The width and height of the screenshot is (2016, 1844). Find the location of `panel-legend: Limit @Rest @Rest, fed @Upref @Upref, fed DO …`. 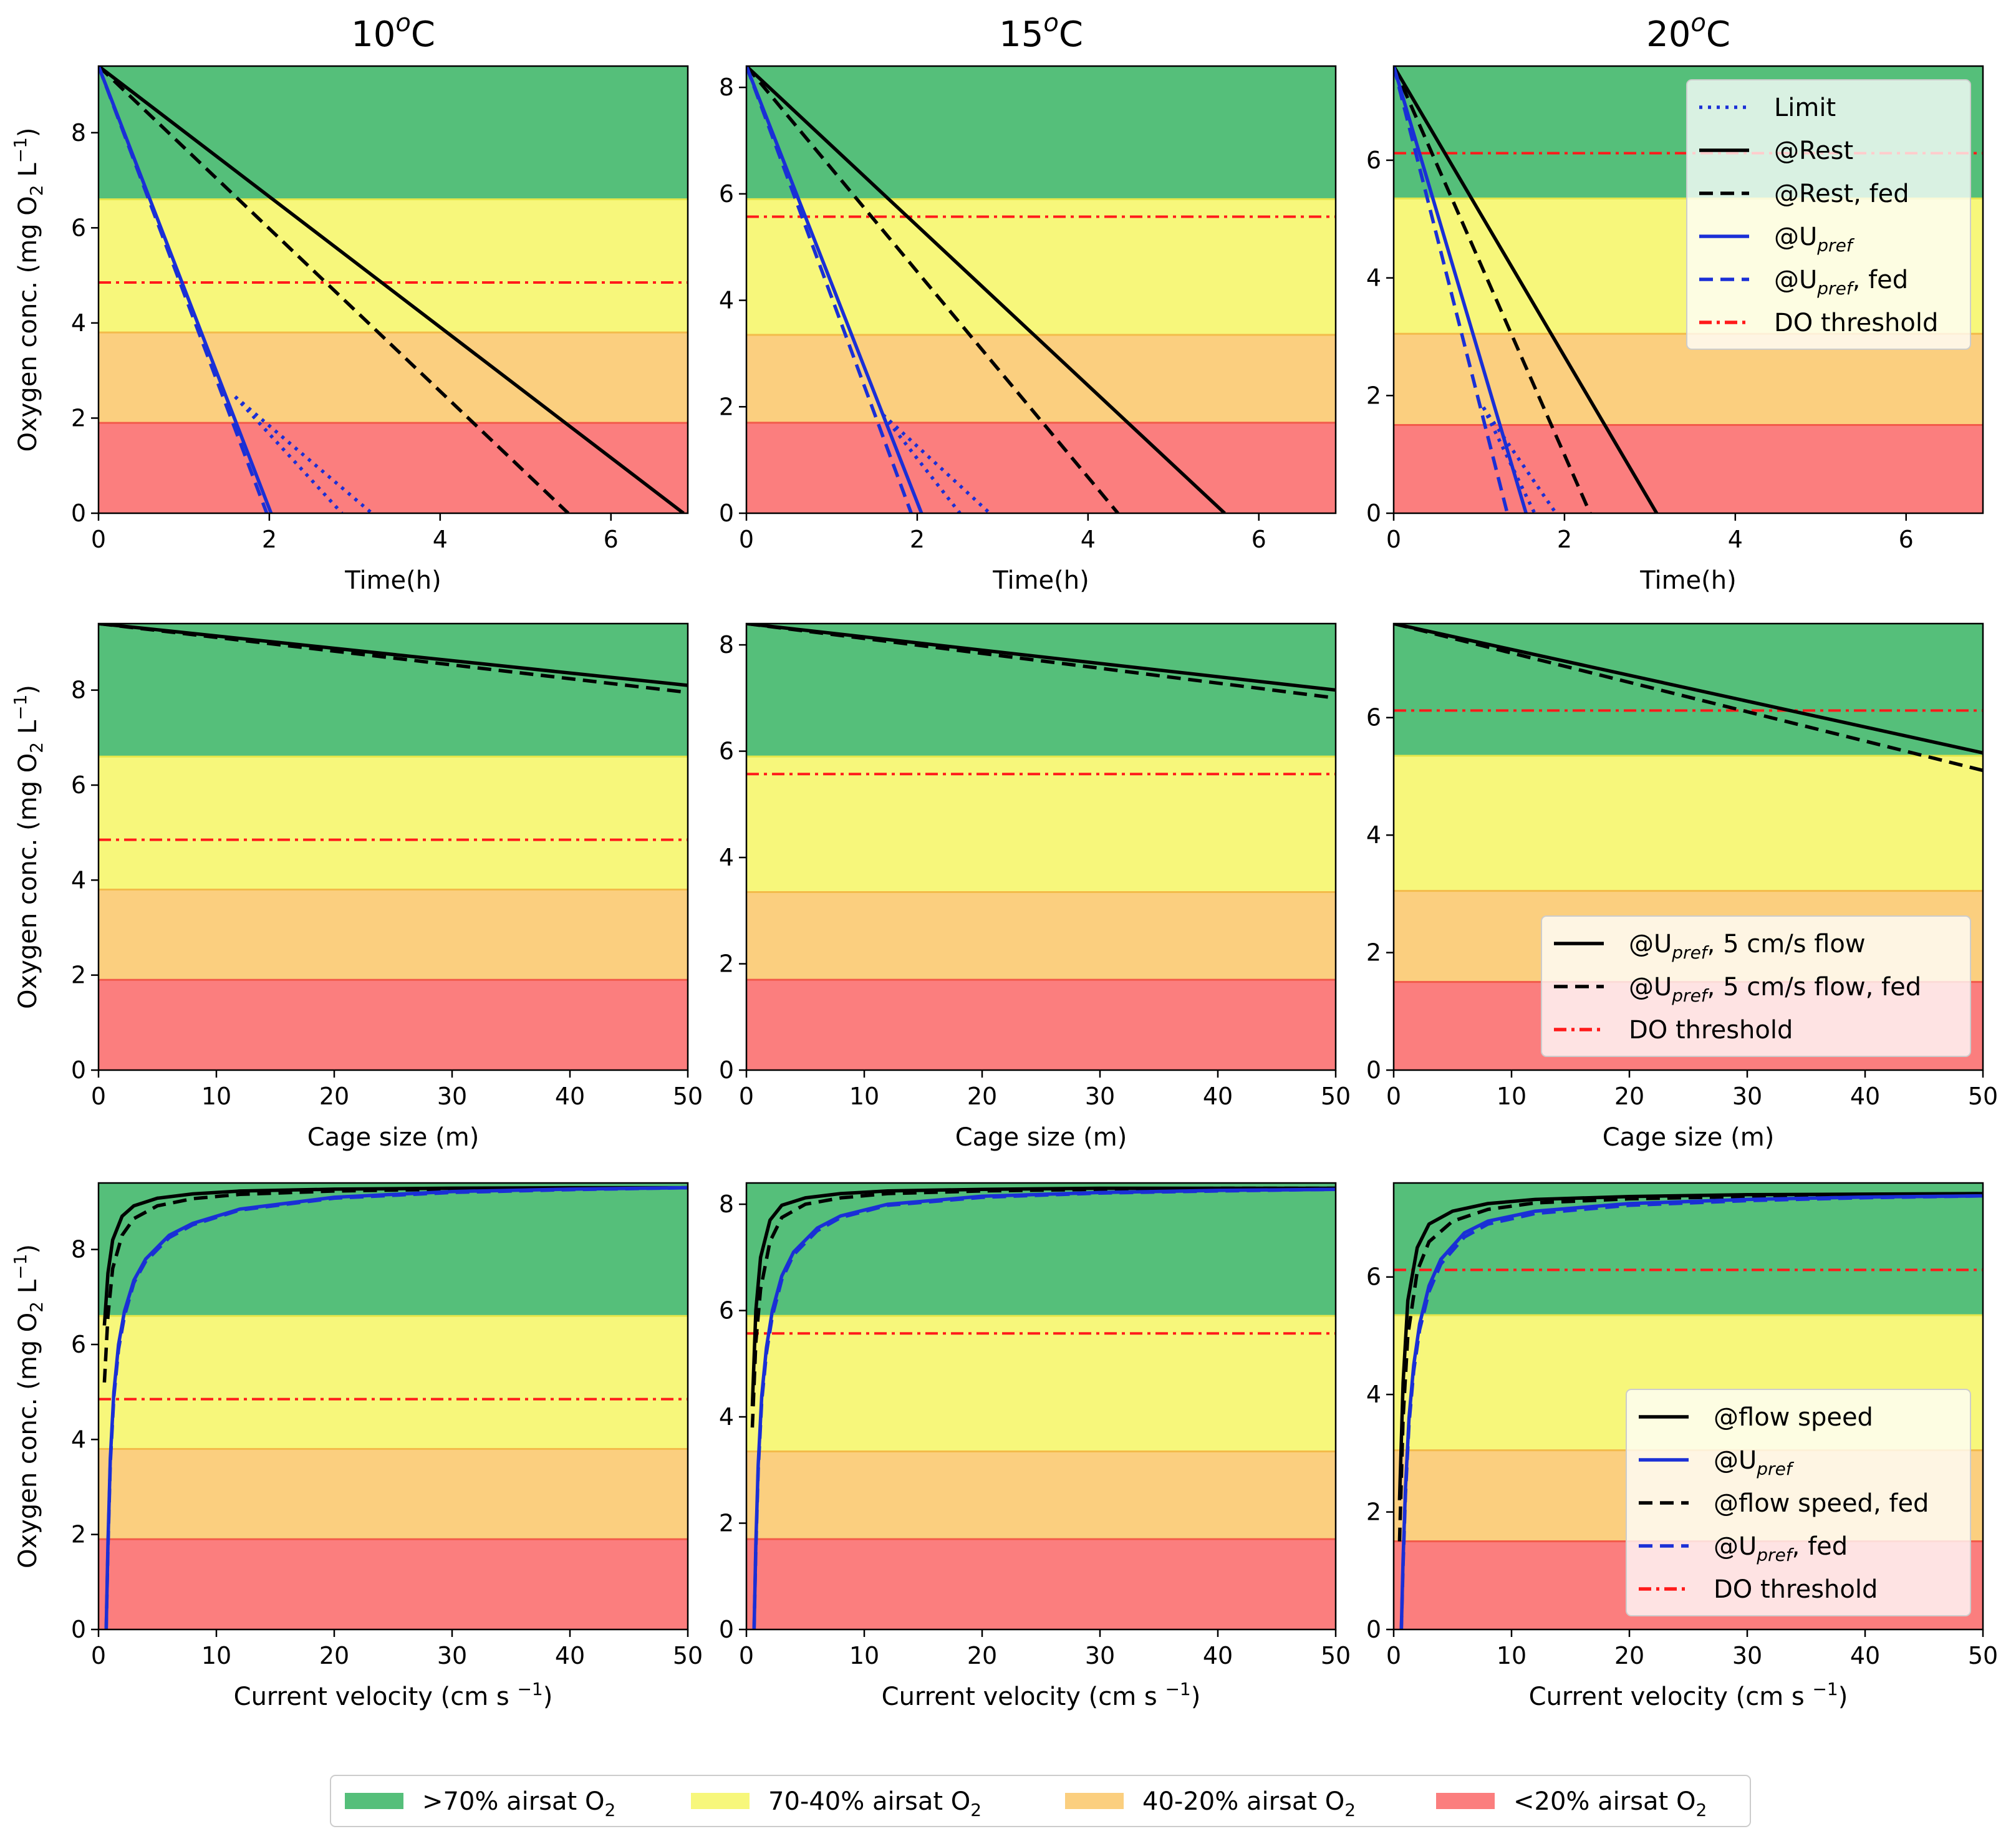

panel-legend: Limit @Rest @Rest, fed @Upref @Upref, fed DO … is located at coordinates (1828, 214).